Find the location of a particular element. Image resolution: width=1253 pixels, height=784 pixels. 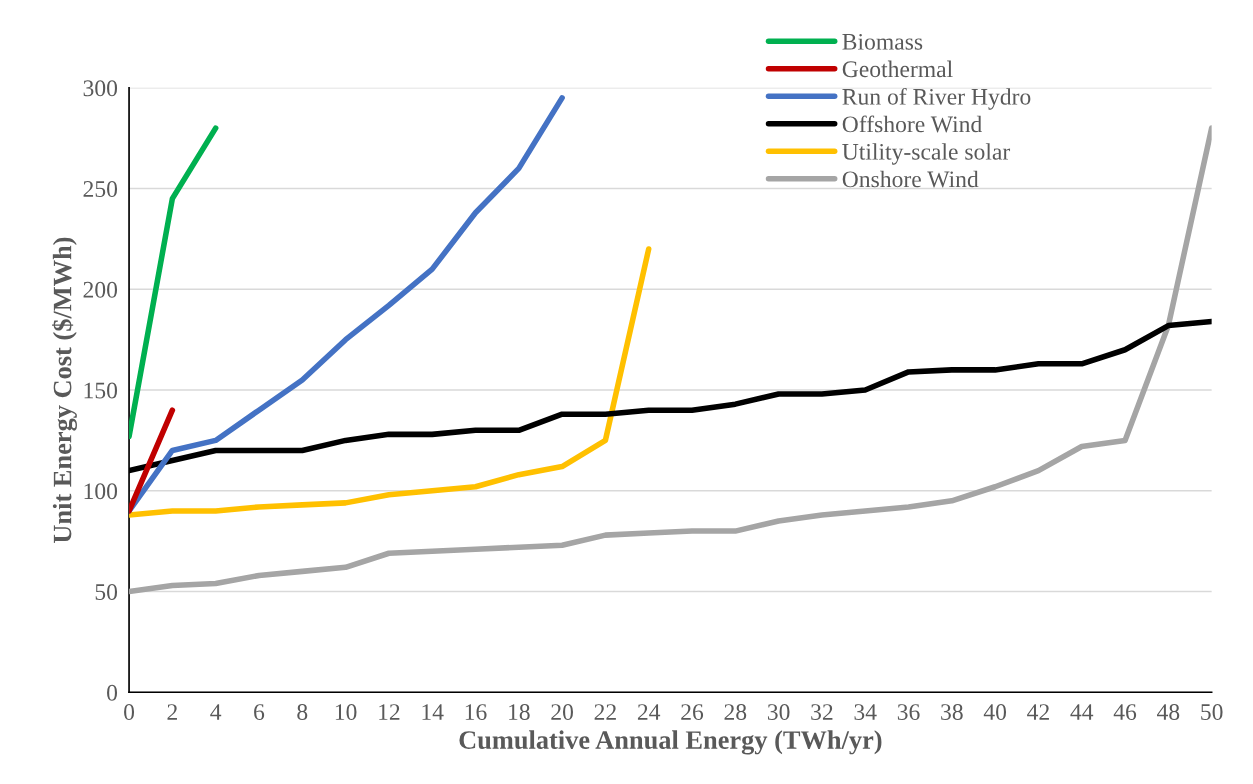

x-tick-label: 46 is located at coordinates (1125, 712).